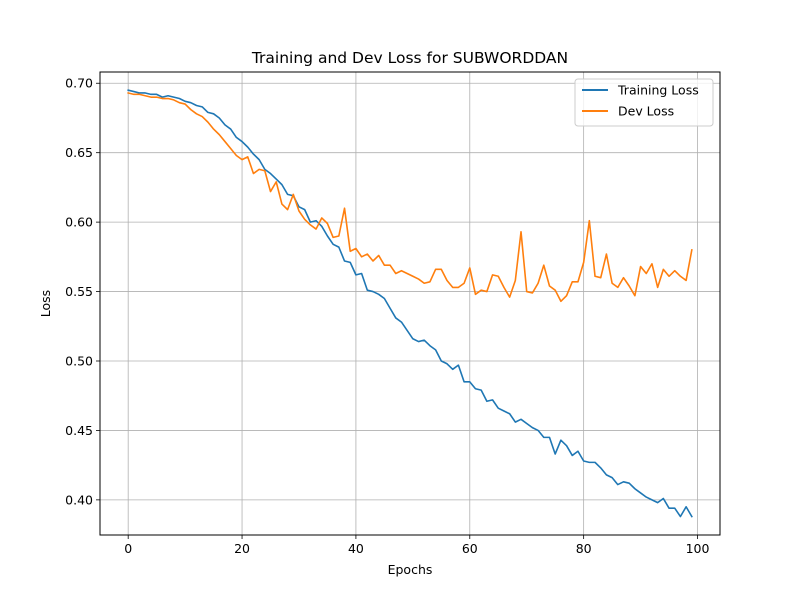 This screenshot has height=600, width=800. I want to click on x-tick-label: 20, so click(242, 548).